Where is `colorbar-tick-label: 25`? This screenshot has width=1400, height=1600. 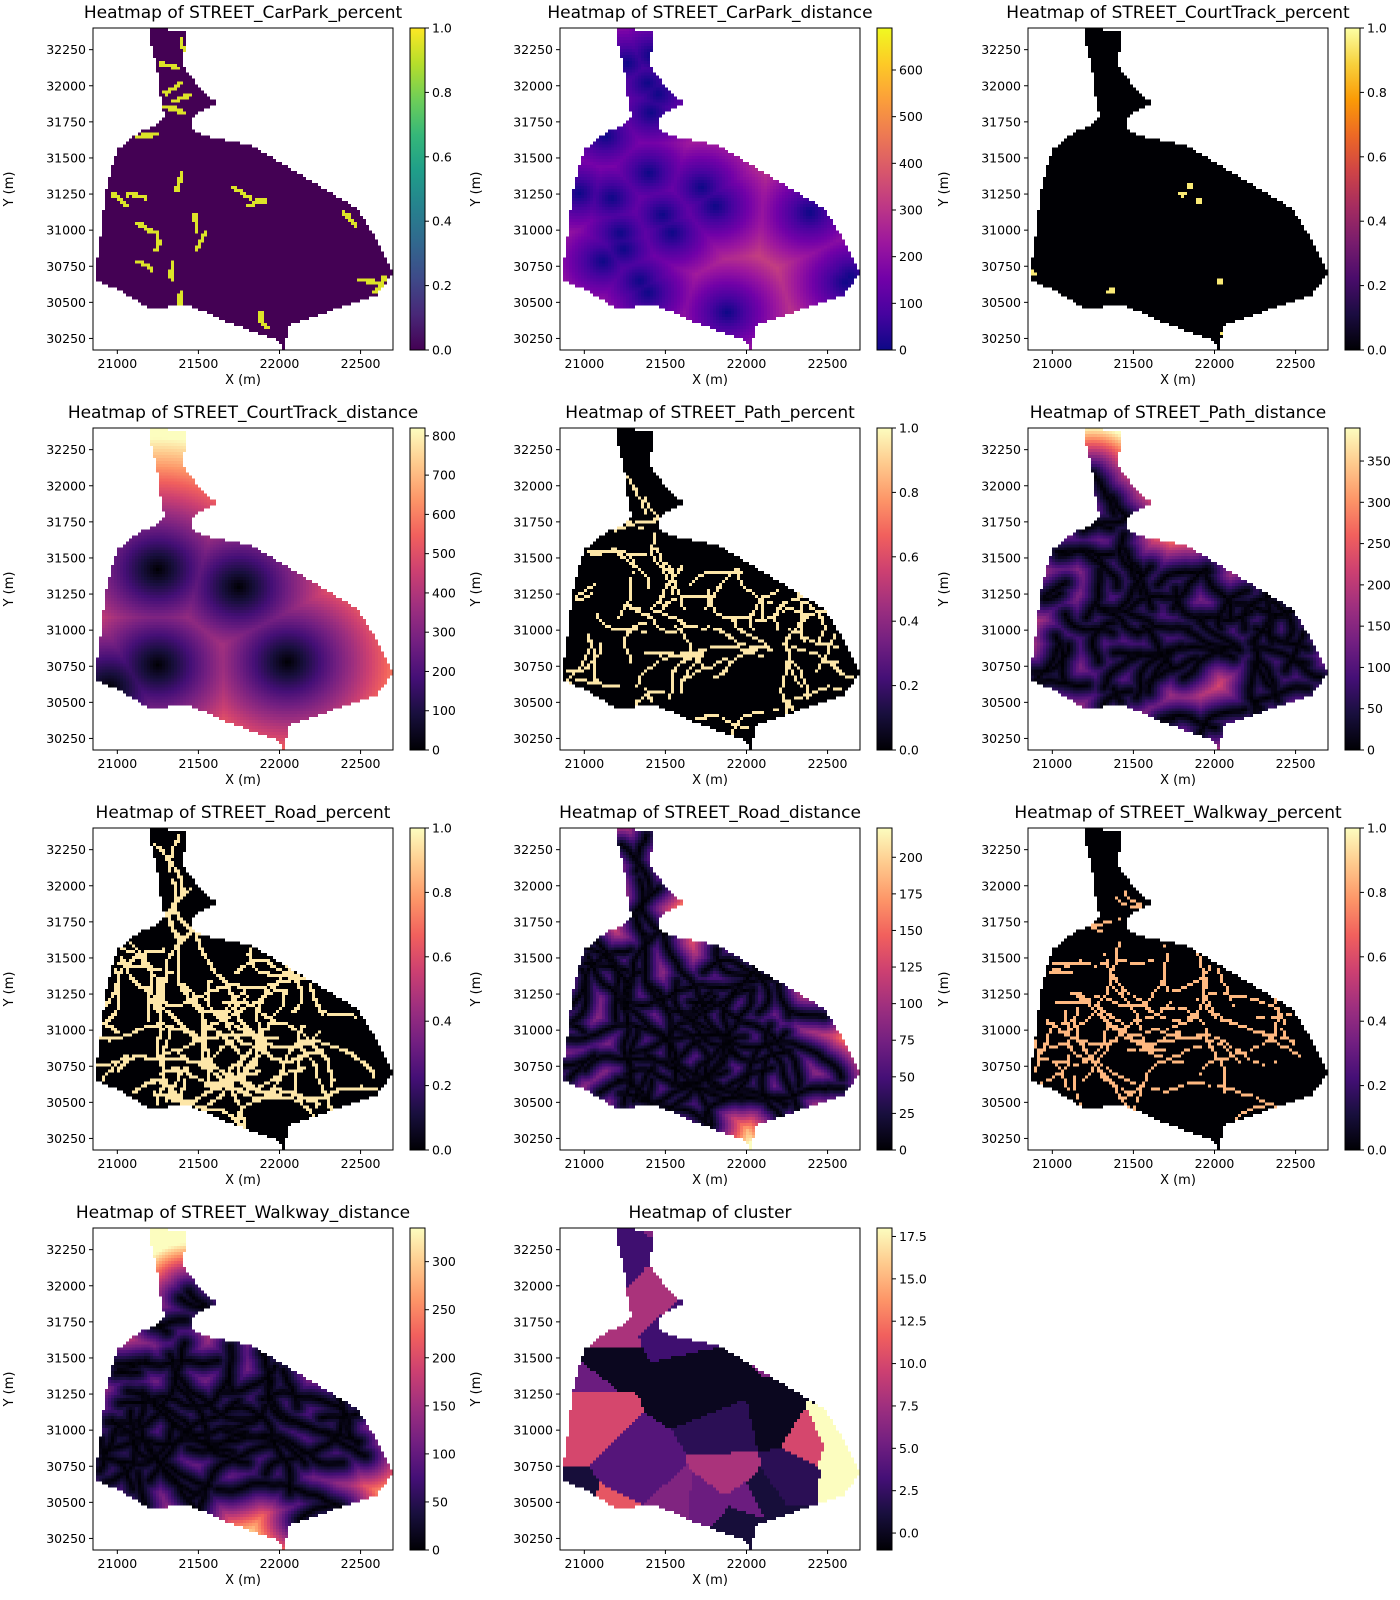
colorbar-tick-label: 25 is located at coordinates (907, 1113).